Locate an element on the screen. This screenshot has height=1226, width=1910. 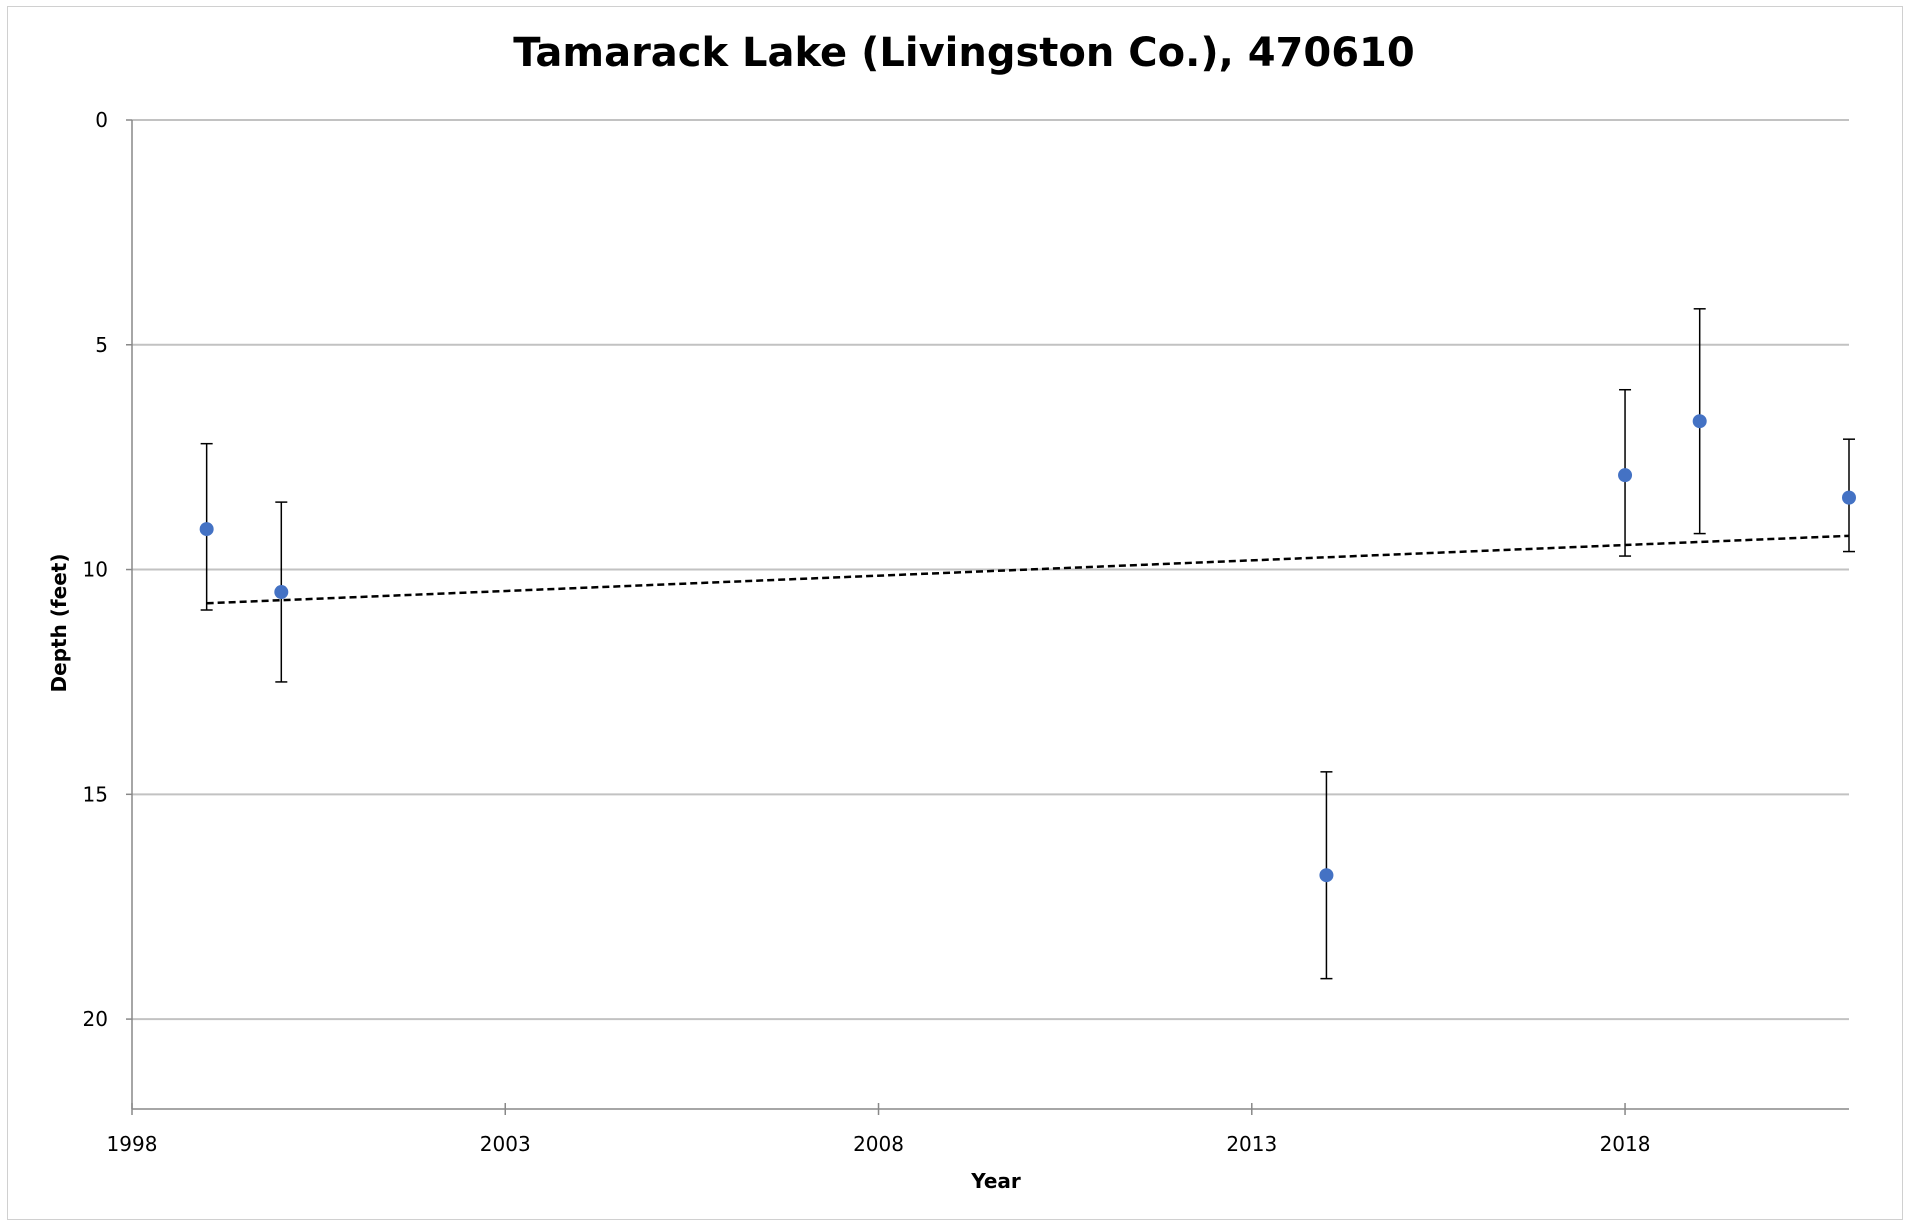
y-tick-label-5: 5 is located at coordinates (101, 345).